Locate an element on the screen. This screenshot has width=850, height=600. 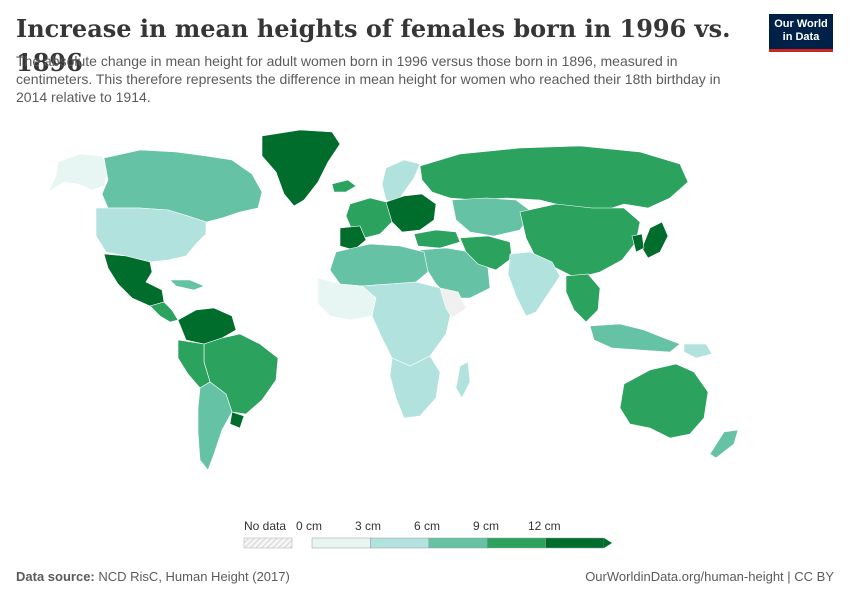
legend-arrow-tip is located at coordinates (608, 543).